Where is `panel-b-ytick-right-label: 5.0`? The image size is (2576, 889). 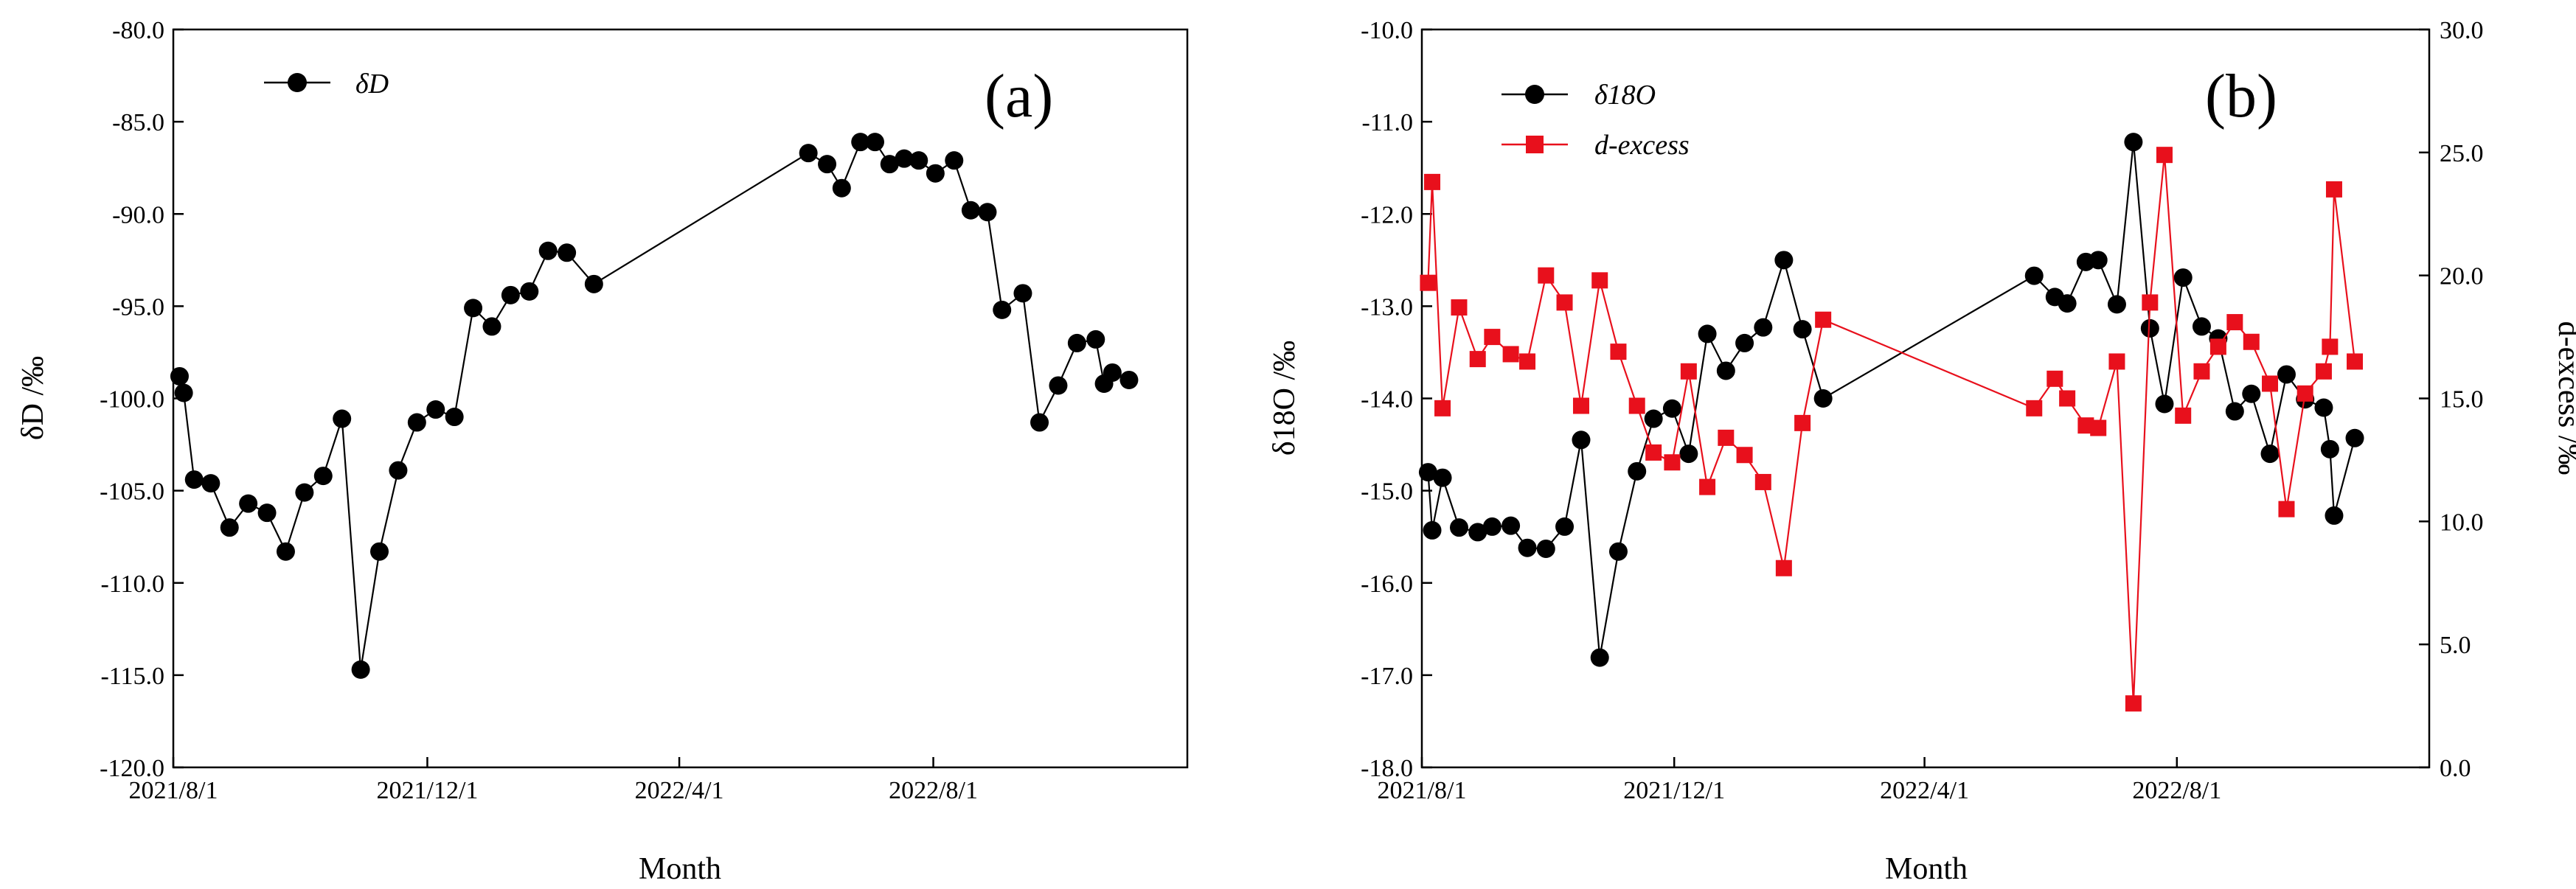
panel-b-ytick-right-label: 5.0 is located at coordinates (2455, 645).